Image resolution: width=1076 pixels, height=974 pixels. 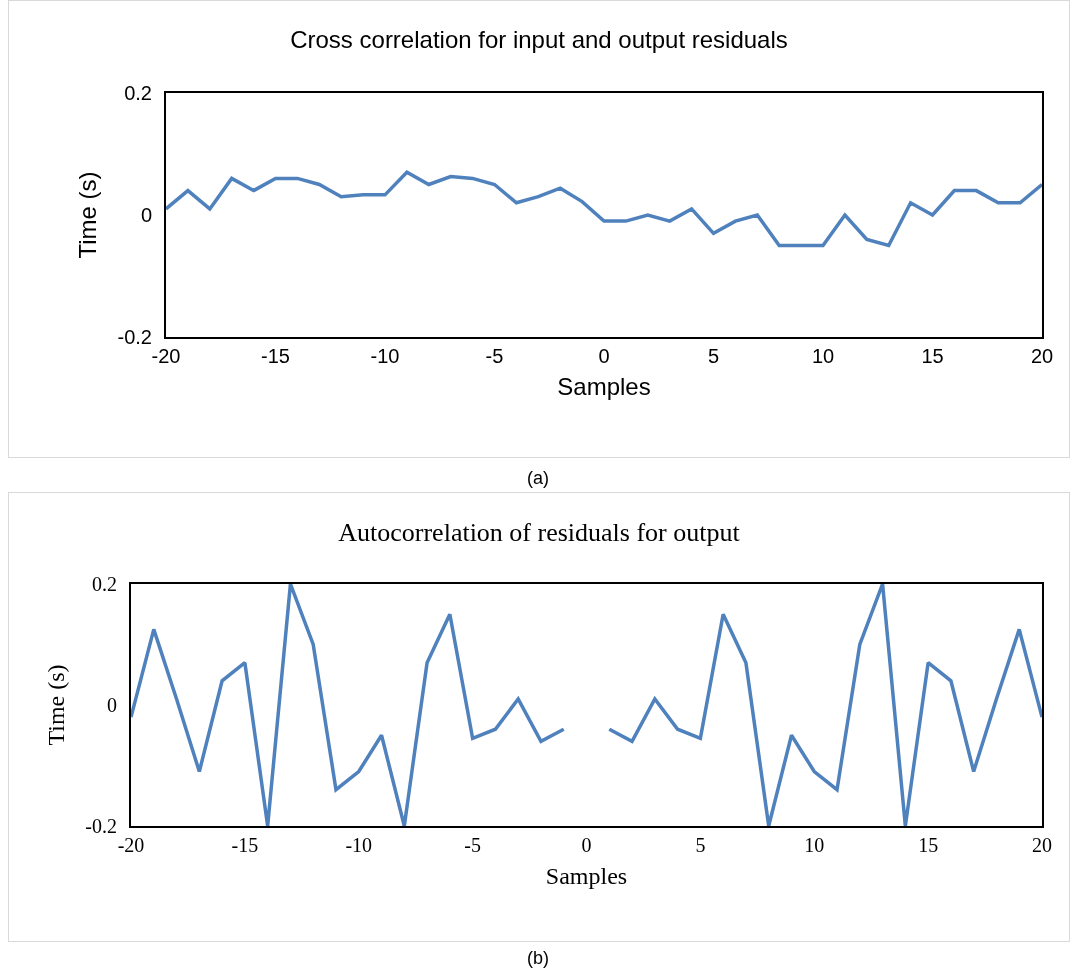 What do you see at coordinates (538, 478) in the screenshot?
I see `text: (a)` at bounding box center [538, 478].